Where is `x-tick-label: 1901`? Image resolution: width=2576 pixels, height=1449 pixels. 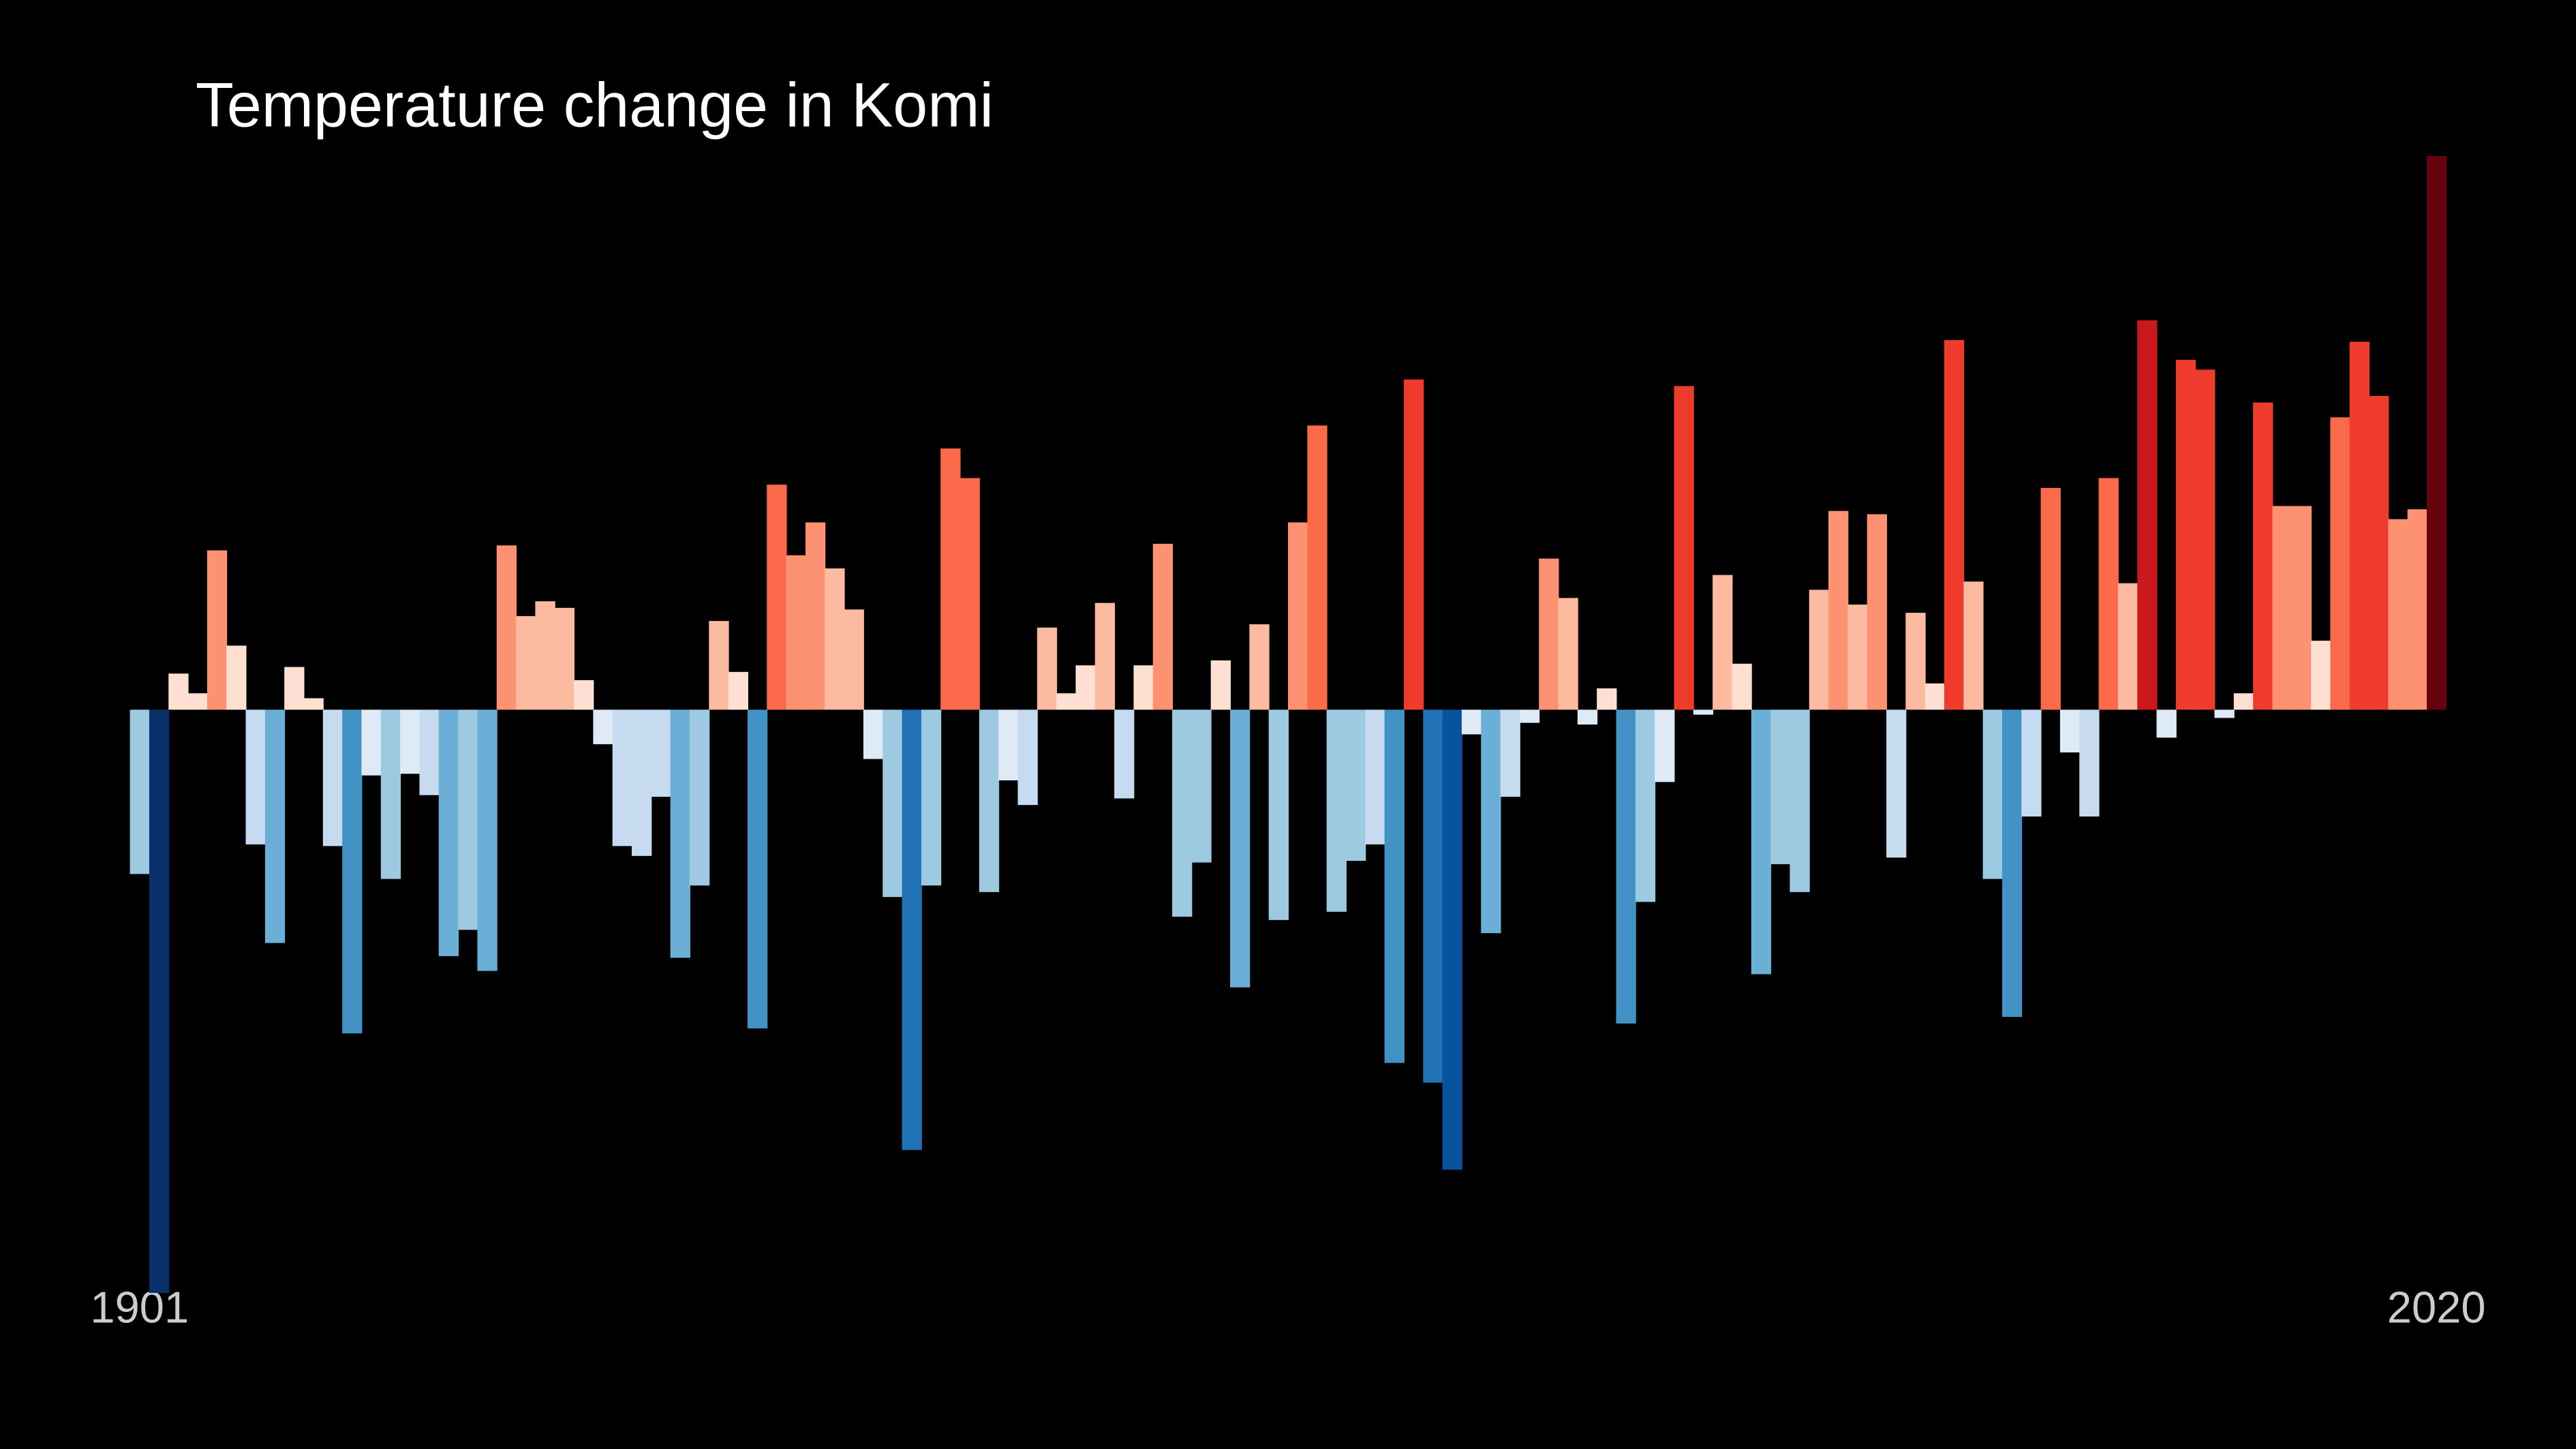
x-tick-label: 1901 is located at coordinates (139, 1308).